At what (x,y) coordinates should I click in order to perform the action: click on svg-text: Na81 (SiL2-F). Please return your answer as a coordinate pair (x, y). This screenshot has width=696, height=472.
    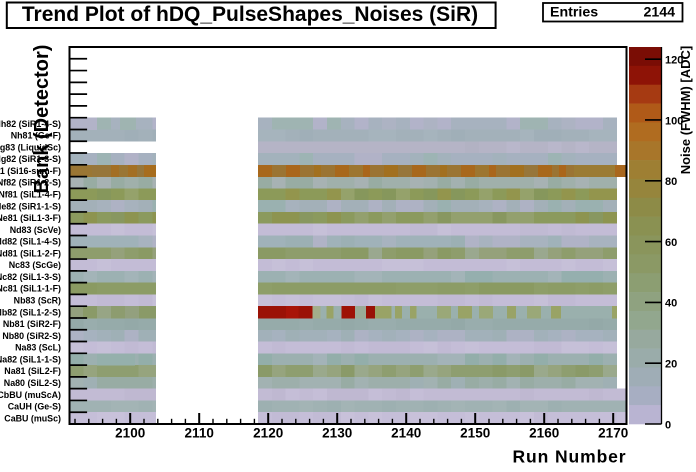
    Looking at the image, I should click on (32, 371).